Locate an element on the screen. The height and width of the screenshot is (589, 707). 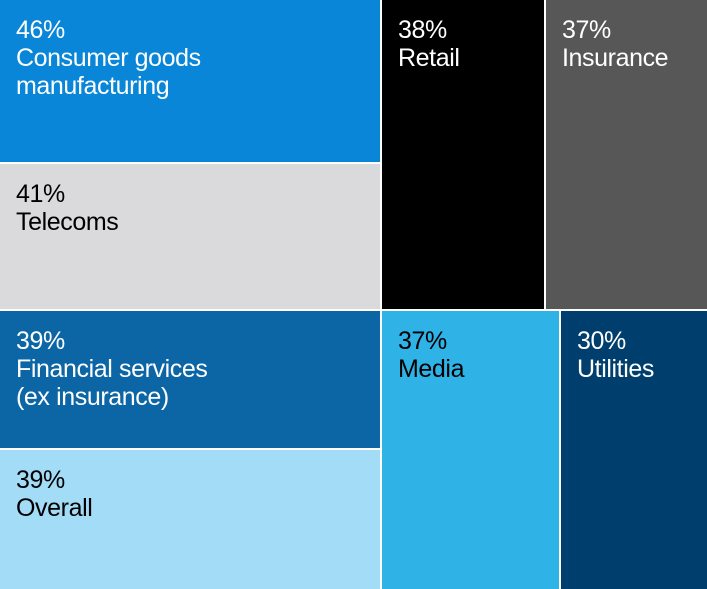
tile-label-consumer: Consumer goods manufacturing is located at coordinates (108, 72).